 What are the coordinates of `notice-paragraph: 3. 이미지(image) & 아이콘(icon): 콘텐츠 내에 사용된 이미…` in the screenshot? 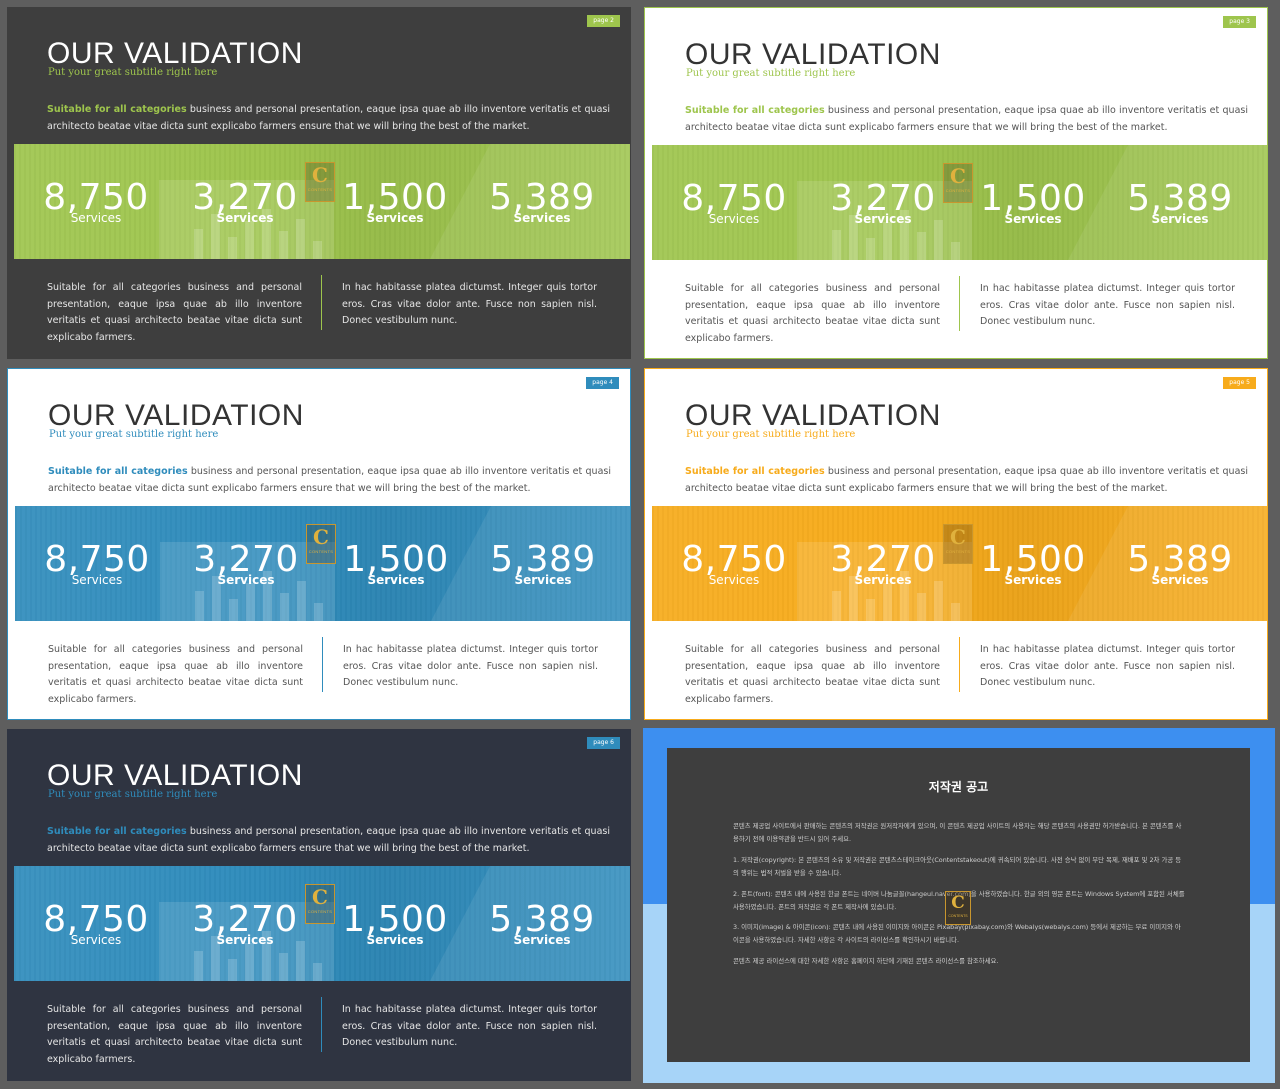 It's located at (957, 934).